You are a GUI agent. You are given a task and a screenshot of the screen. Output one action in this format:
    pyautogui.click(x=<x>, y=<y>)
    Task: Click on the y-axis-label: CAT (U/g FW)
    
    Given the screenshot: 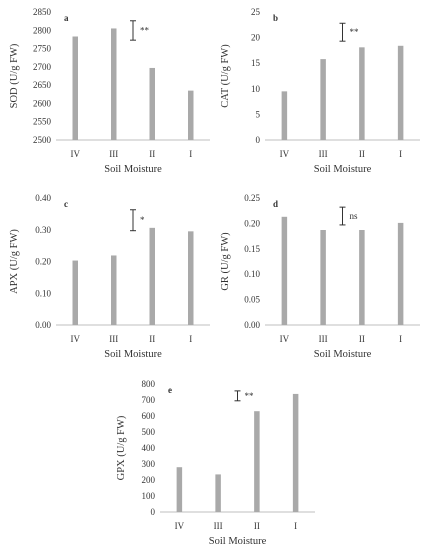 What is the action you would take?
    pyautogui.click(x=225, y=76)
    